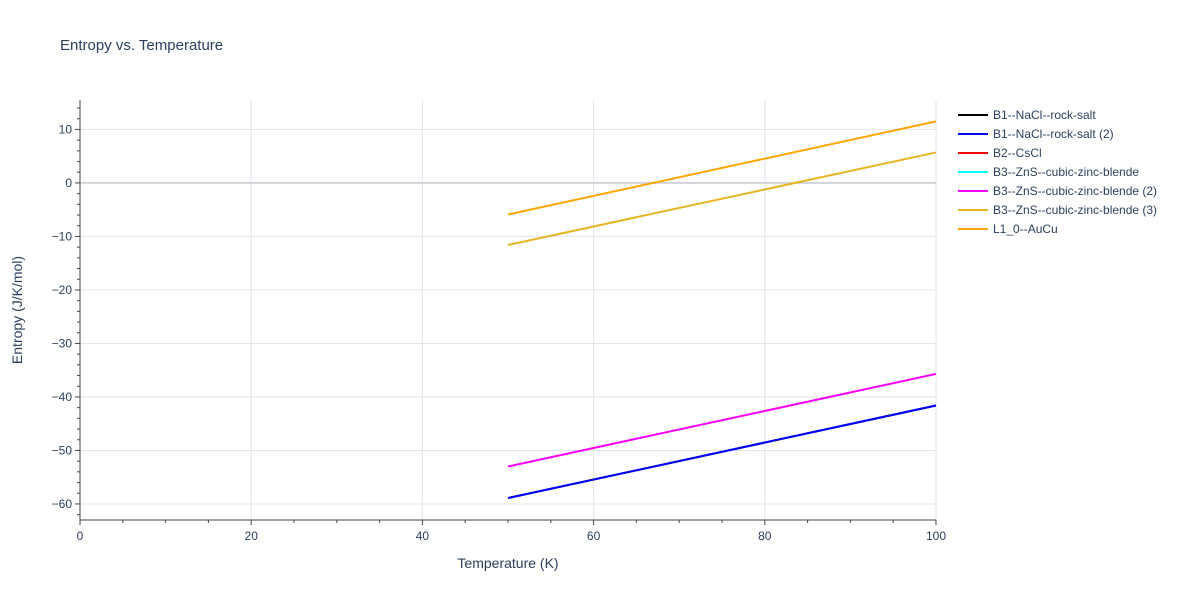 The height and width of the screenshot is (600, 1200). Describe the element at coordinates (1044, 115) in the screenshot. I see `legend-label: B1--NaCl--rock-salt` at that location.